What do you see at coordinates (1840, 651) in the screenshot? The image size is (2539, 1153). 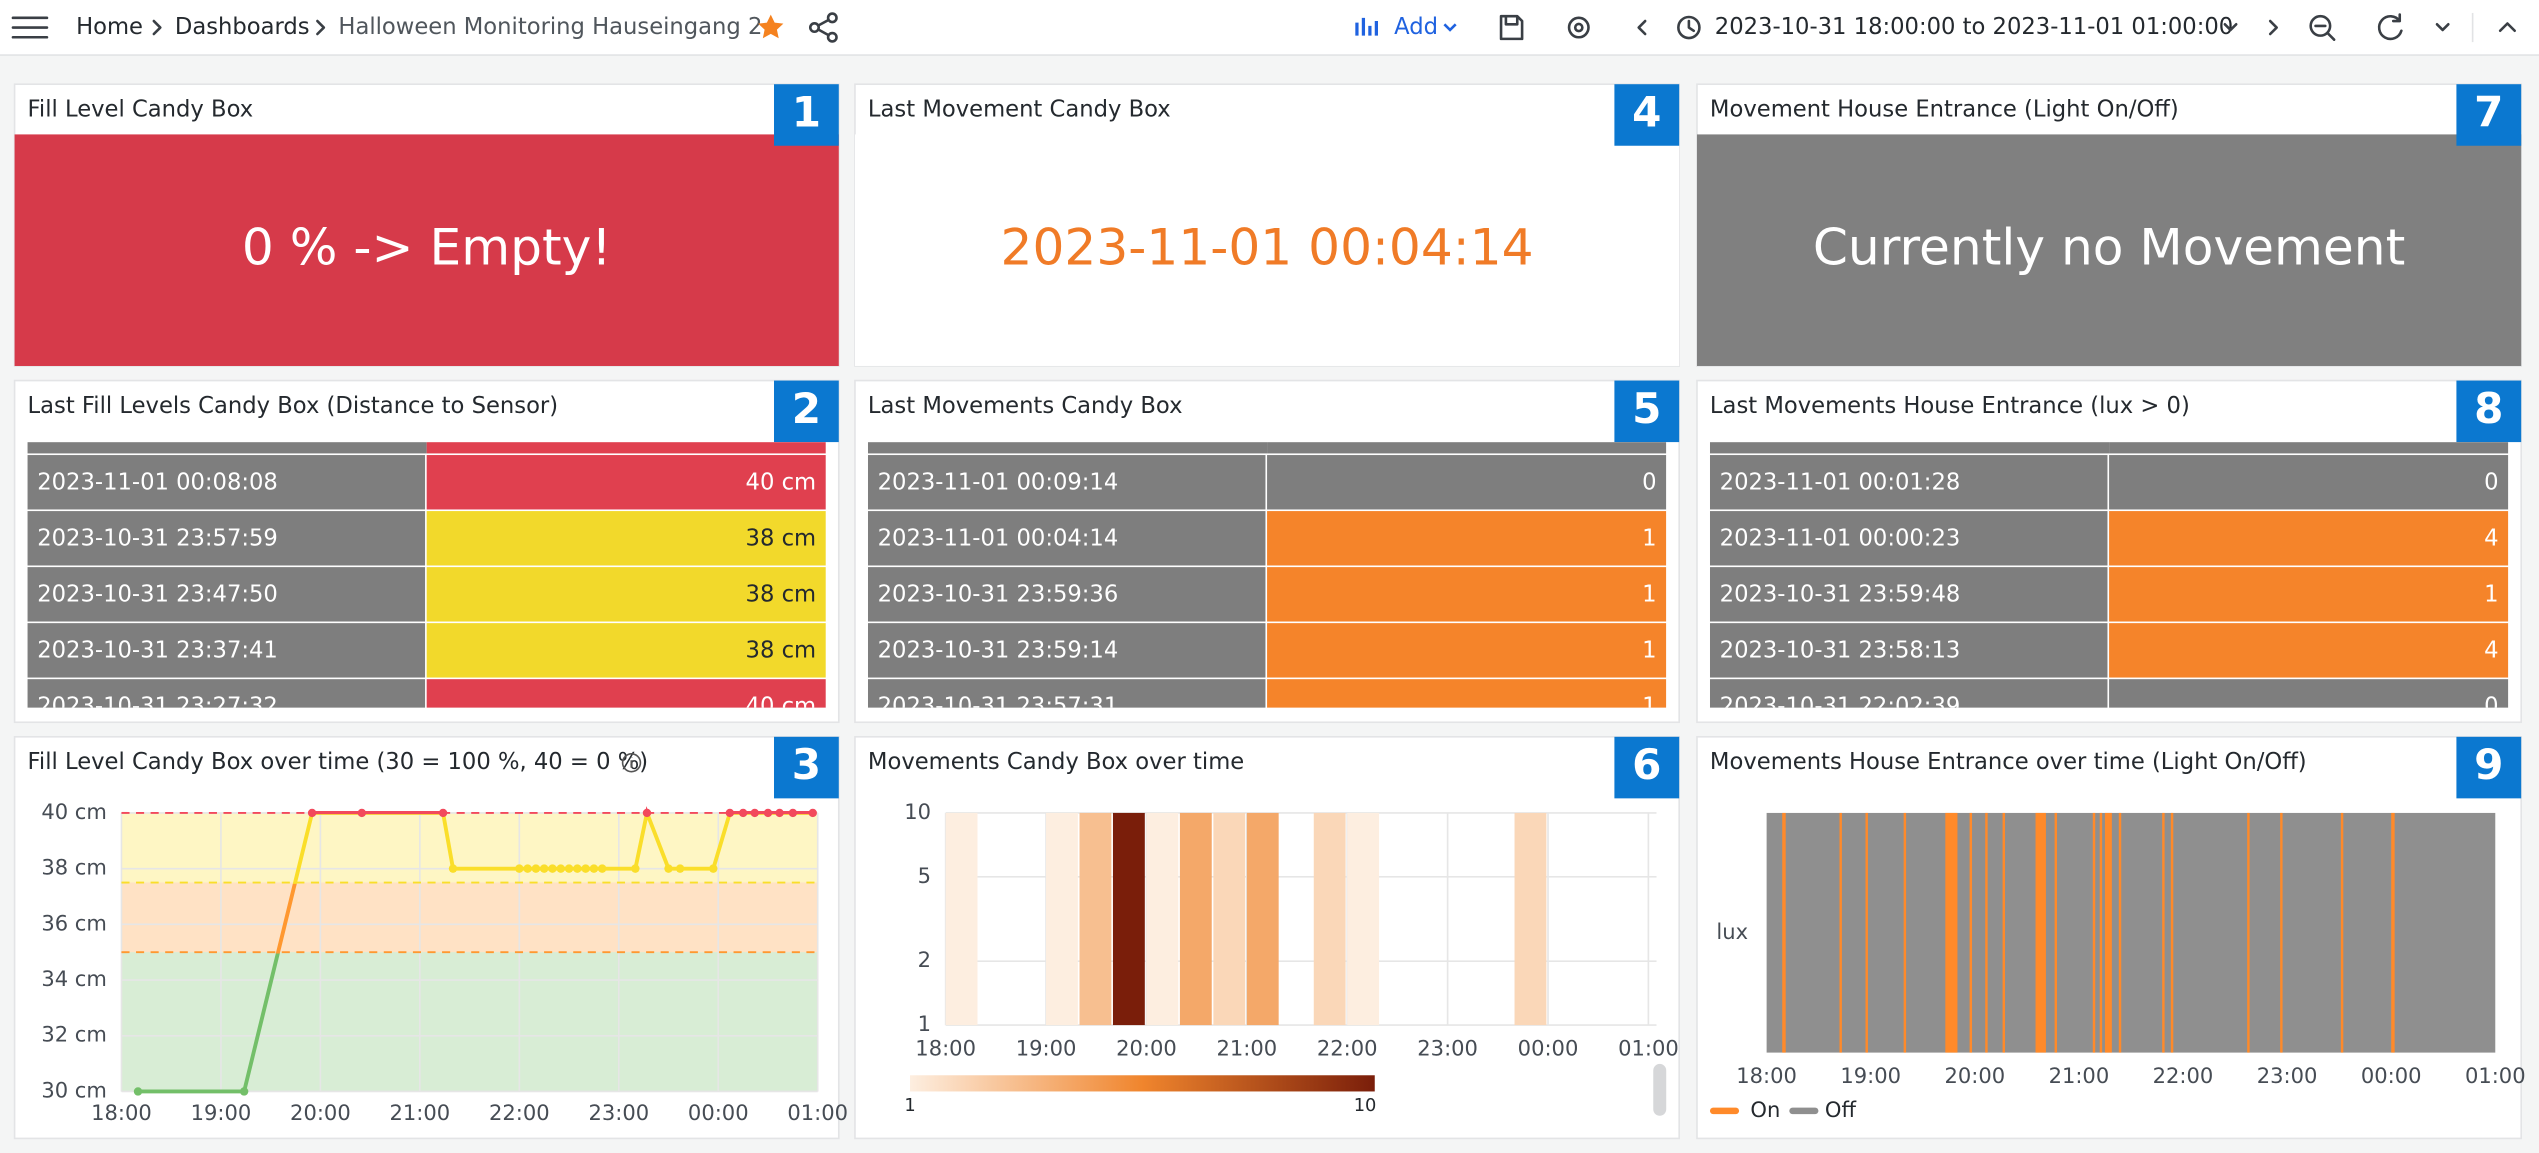 I see `table-time: 2023-10-31 23:58:13` at bounding box center [1840, 651].